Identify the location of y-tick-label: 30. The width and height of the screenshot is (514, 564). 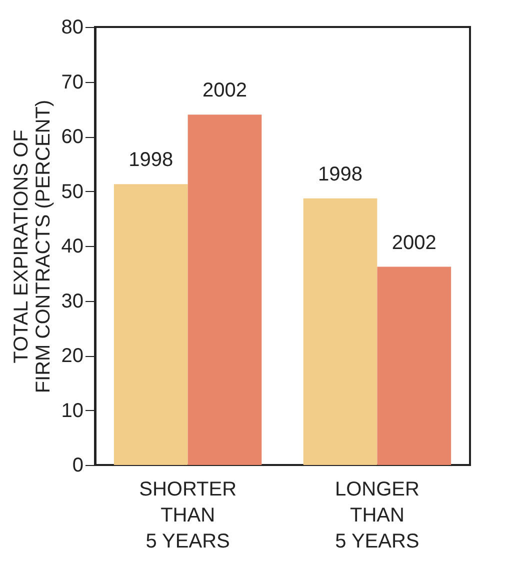
(72, 301).